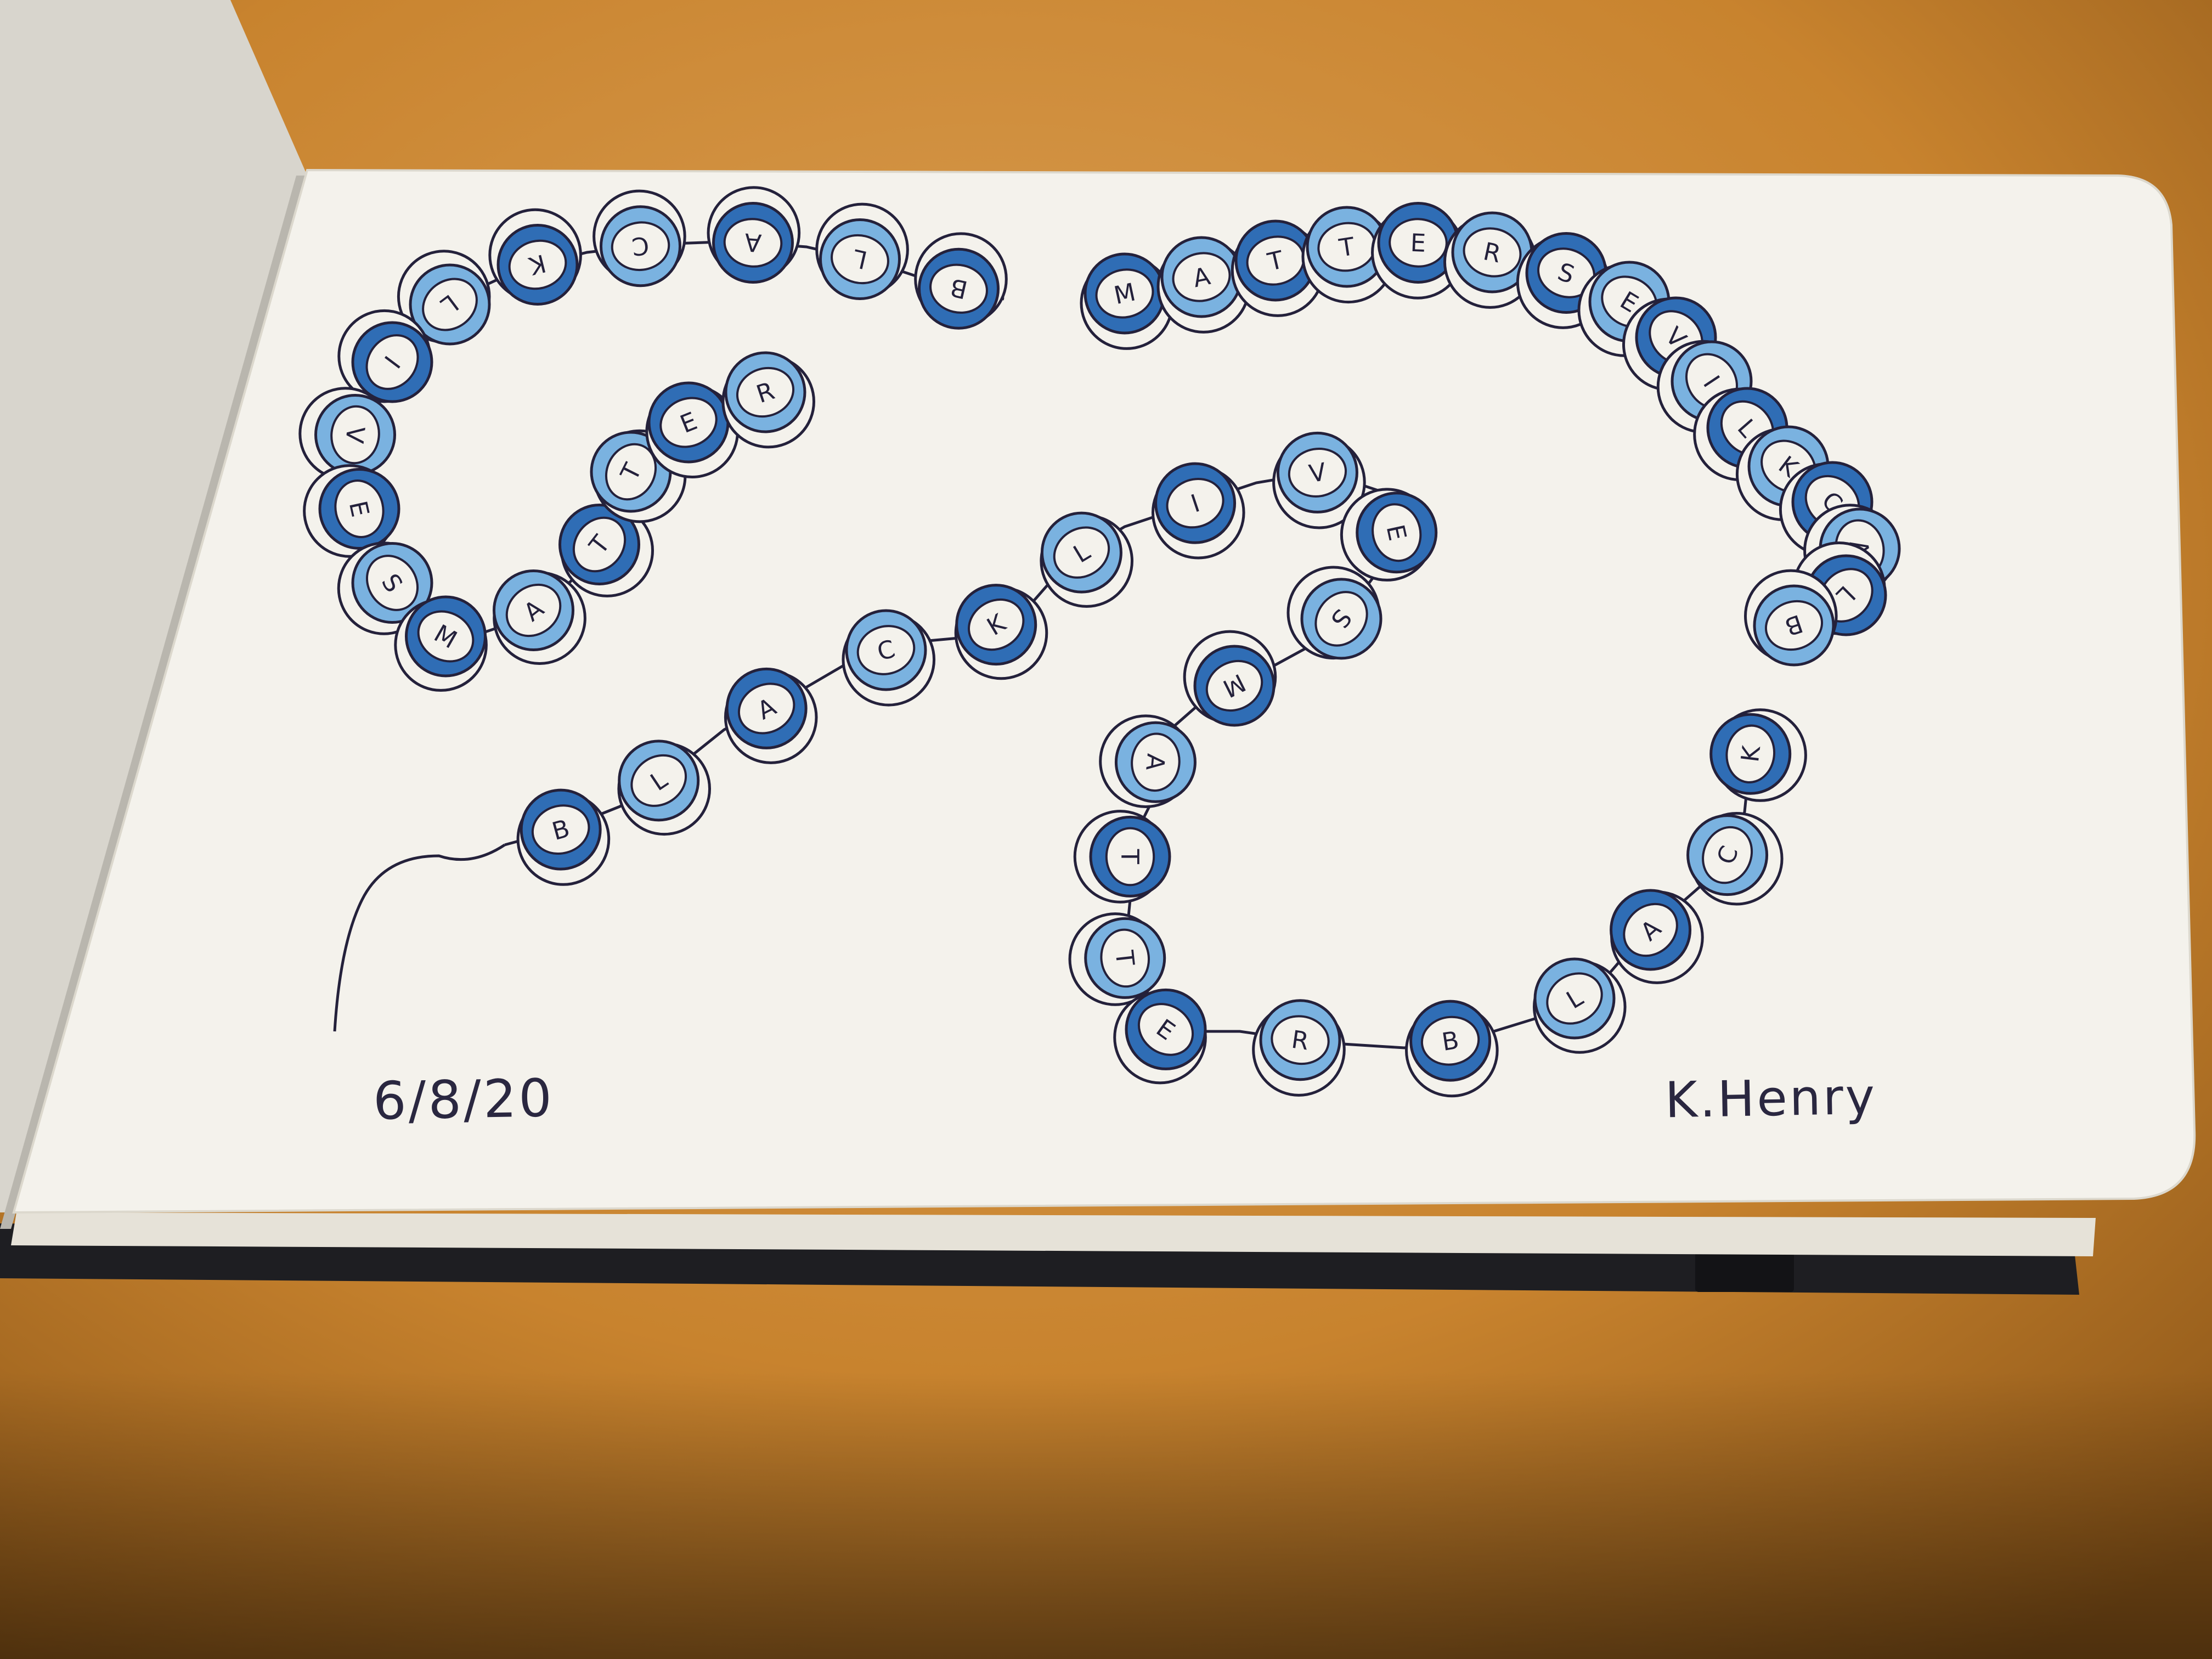  I want to click on bead-letter: E, so click(1418, 244).